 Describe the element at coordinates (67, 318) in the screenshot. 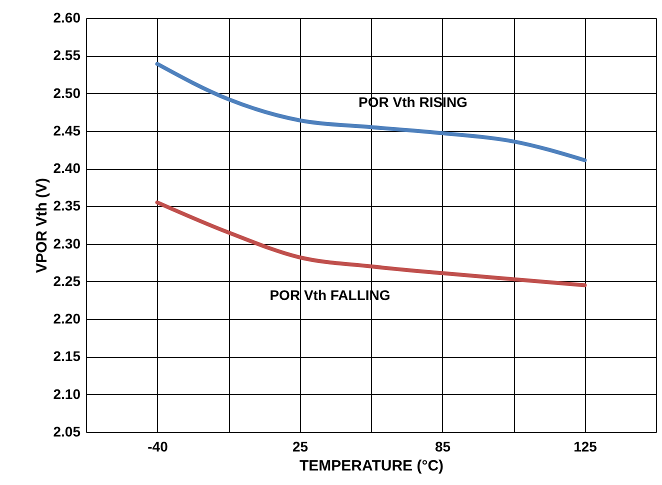

I see `y-tick-label: 2.20` at that location.